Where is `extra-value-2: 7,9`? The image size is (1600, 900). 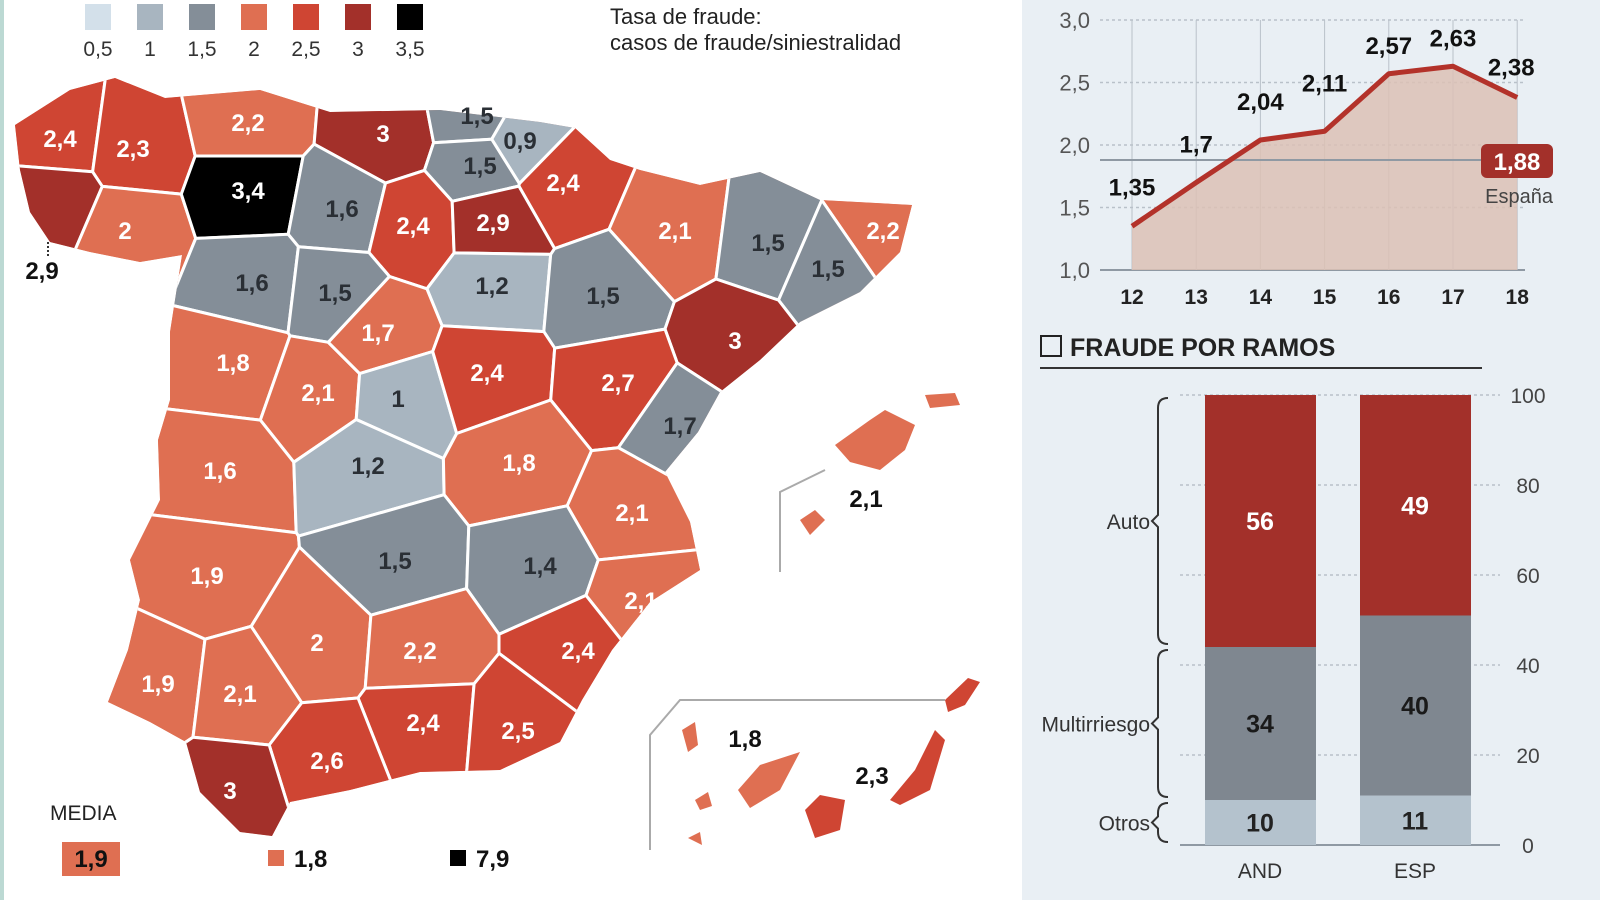
extra-value-2: 7,9 is located at coordinates (479, 860).